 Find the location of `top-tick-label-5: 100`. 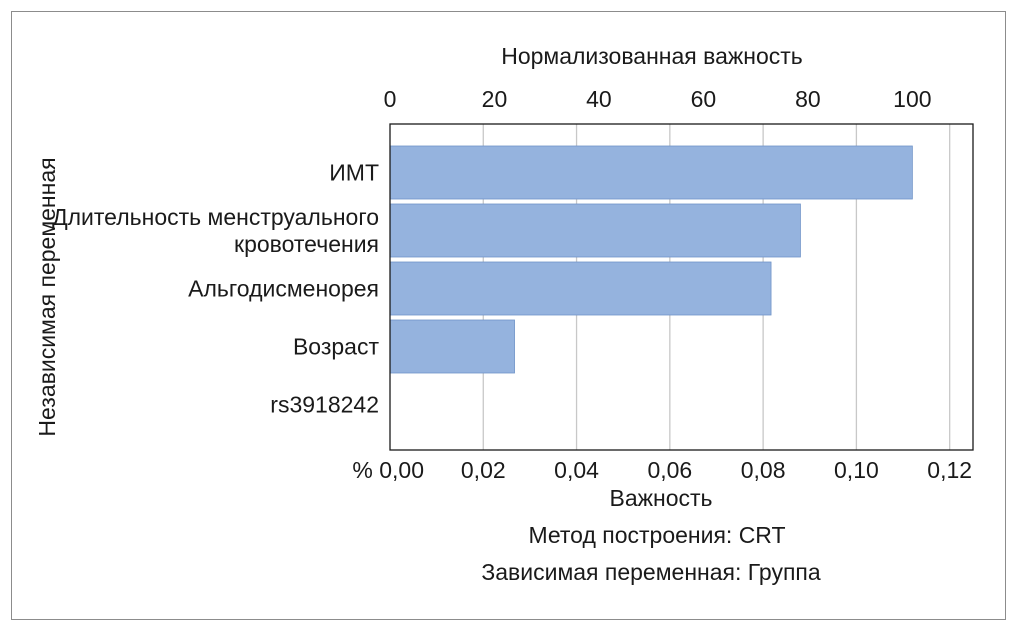

top-tick-label-5: 100 is located at coordinates (912, 99).